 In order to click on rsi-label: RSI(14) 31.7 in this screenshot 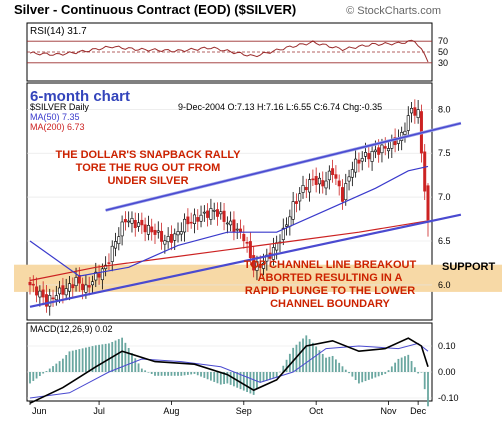, I will do `click(58, 31)`.